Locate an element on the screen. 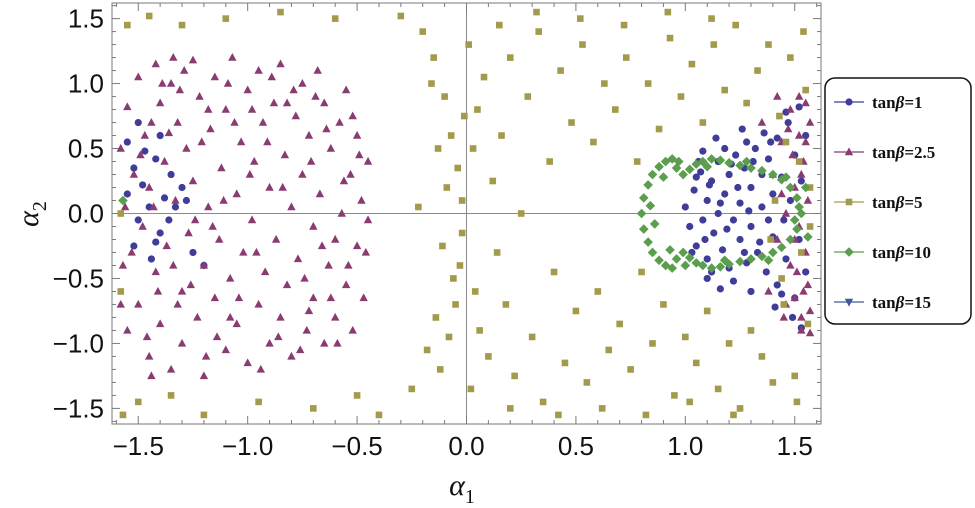 The width and height of the screenshot is (975, 508). y-axis-title: α2 is located at coordinates (31, 214).